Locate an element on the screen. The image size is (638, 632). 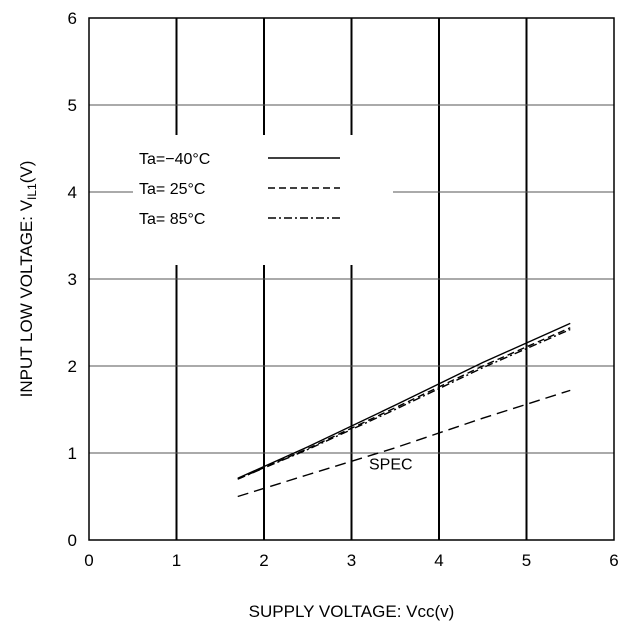
y-tick-label: 0 is located at coordinates (72, 540).